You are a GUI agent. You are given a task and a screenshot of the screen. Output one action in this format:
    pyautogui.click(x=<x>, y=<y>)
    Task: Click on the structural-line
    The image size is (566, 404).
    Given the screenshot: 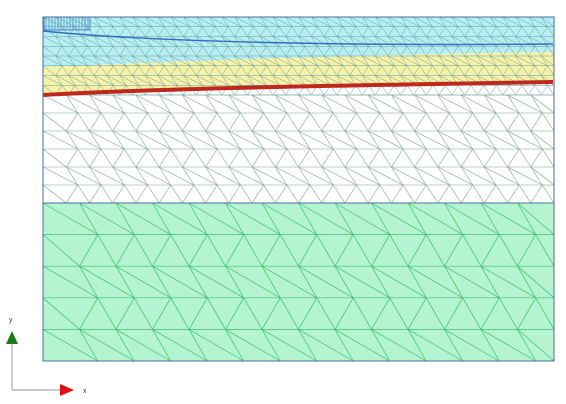 What is the action you would take?
    pyautogui.click(x=298, y=88)
    